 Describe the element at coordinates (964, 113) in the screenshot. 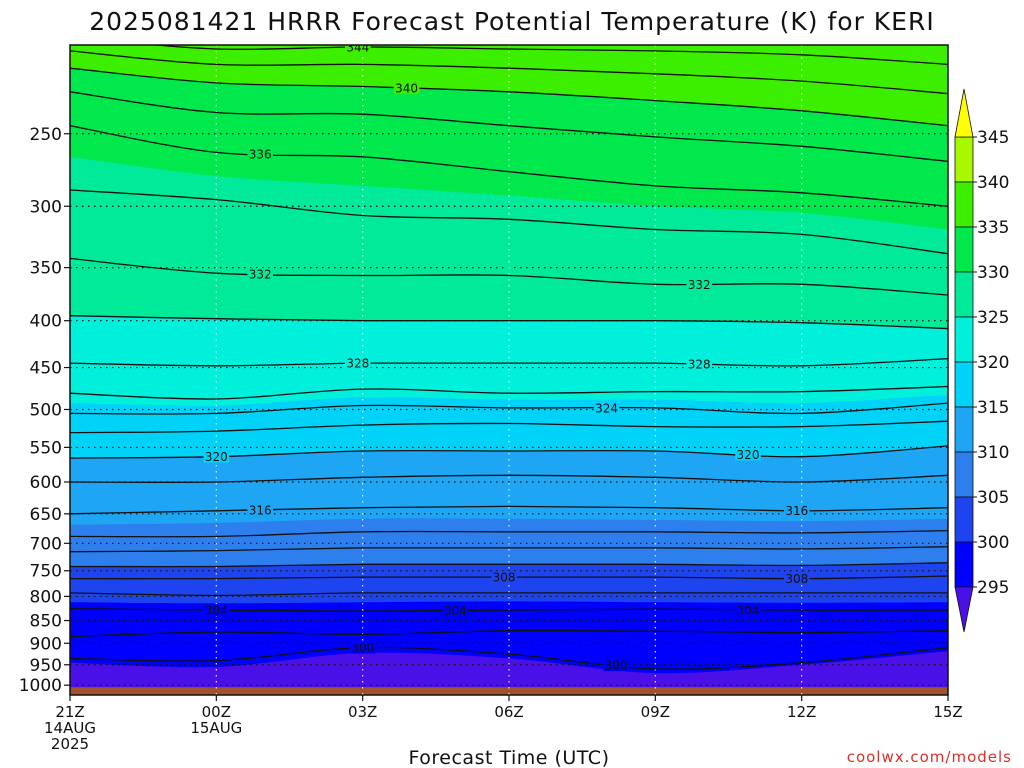

I see `colorbar-extend-top` at that location.